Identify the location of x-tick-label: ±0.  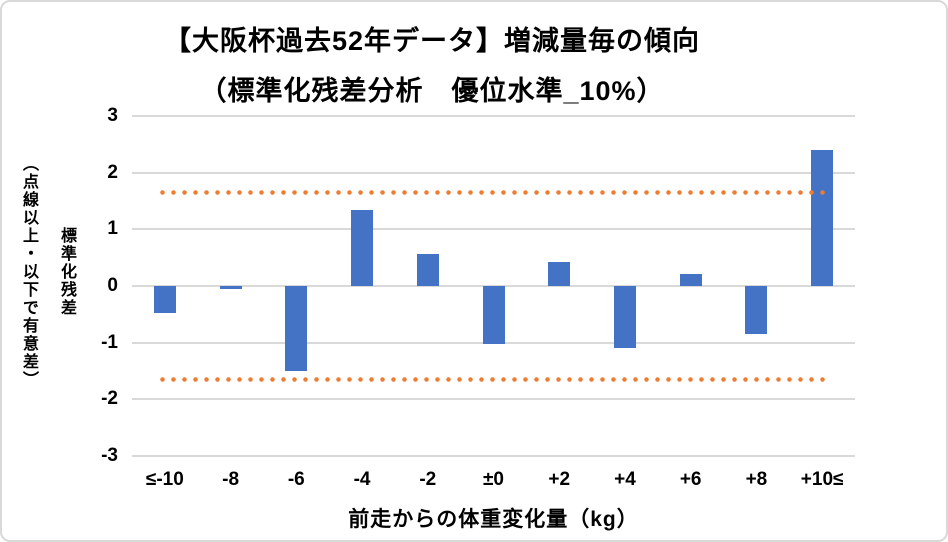
(493, 479).